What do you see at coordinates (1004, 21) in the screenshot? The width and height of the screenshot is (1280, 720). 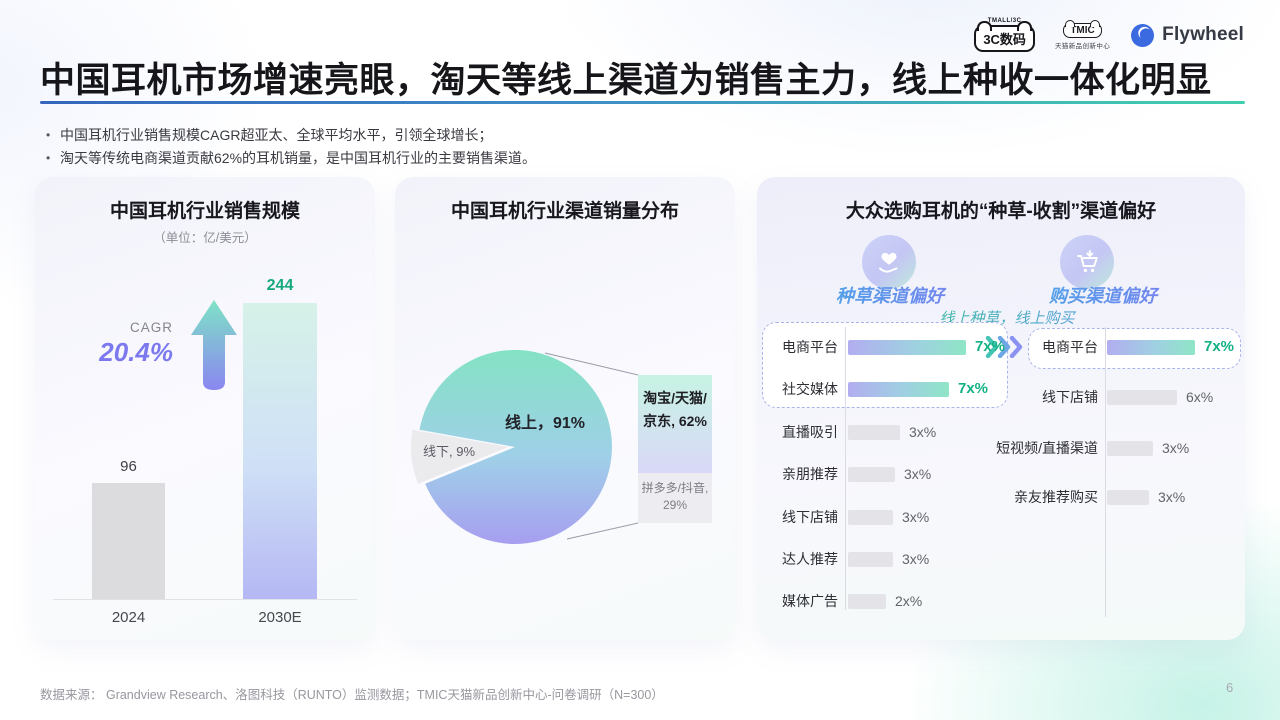 I see `tmall-logo-top-text: TMALL/3C` at bounding box center [1004, 21].